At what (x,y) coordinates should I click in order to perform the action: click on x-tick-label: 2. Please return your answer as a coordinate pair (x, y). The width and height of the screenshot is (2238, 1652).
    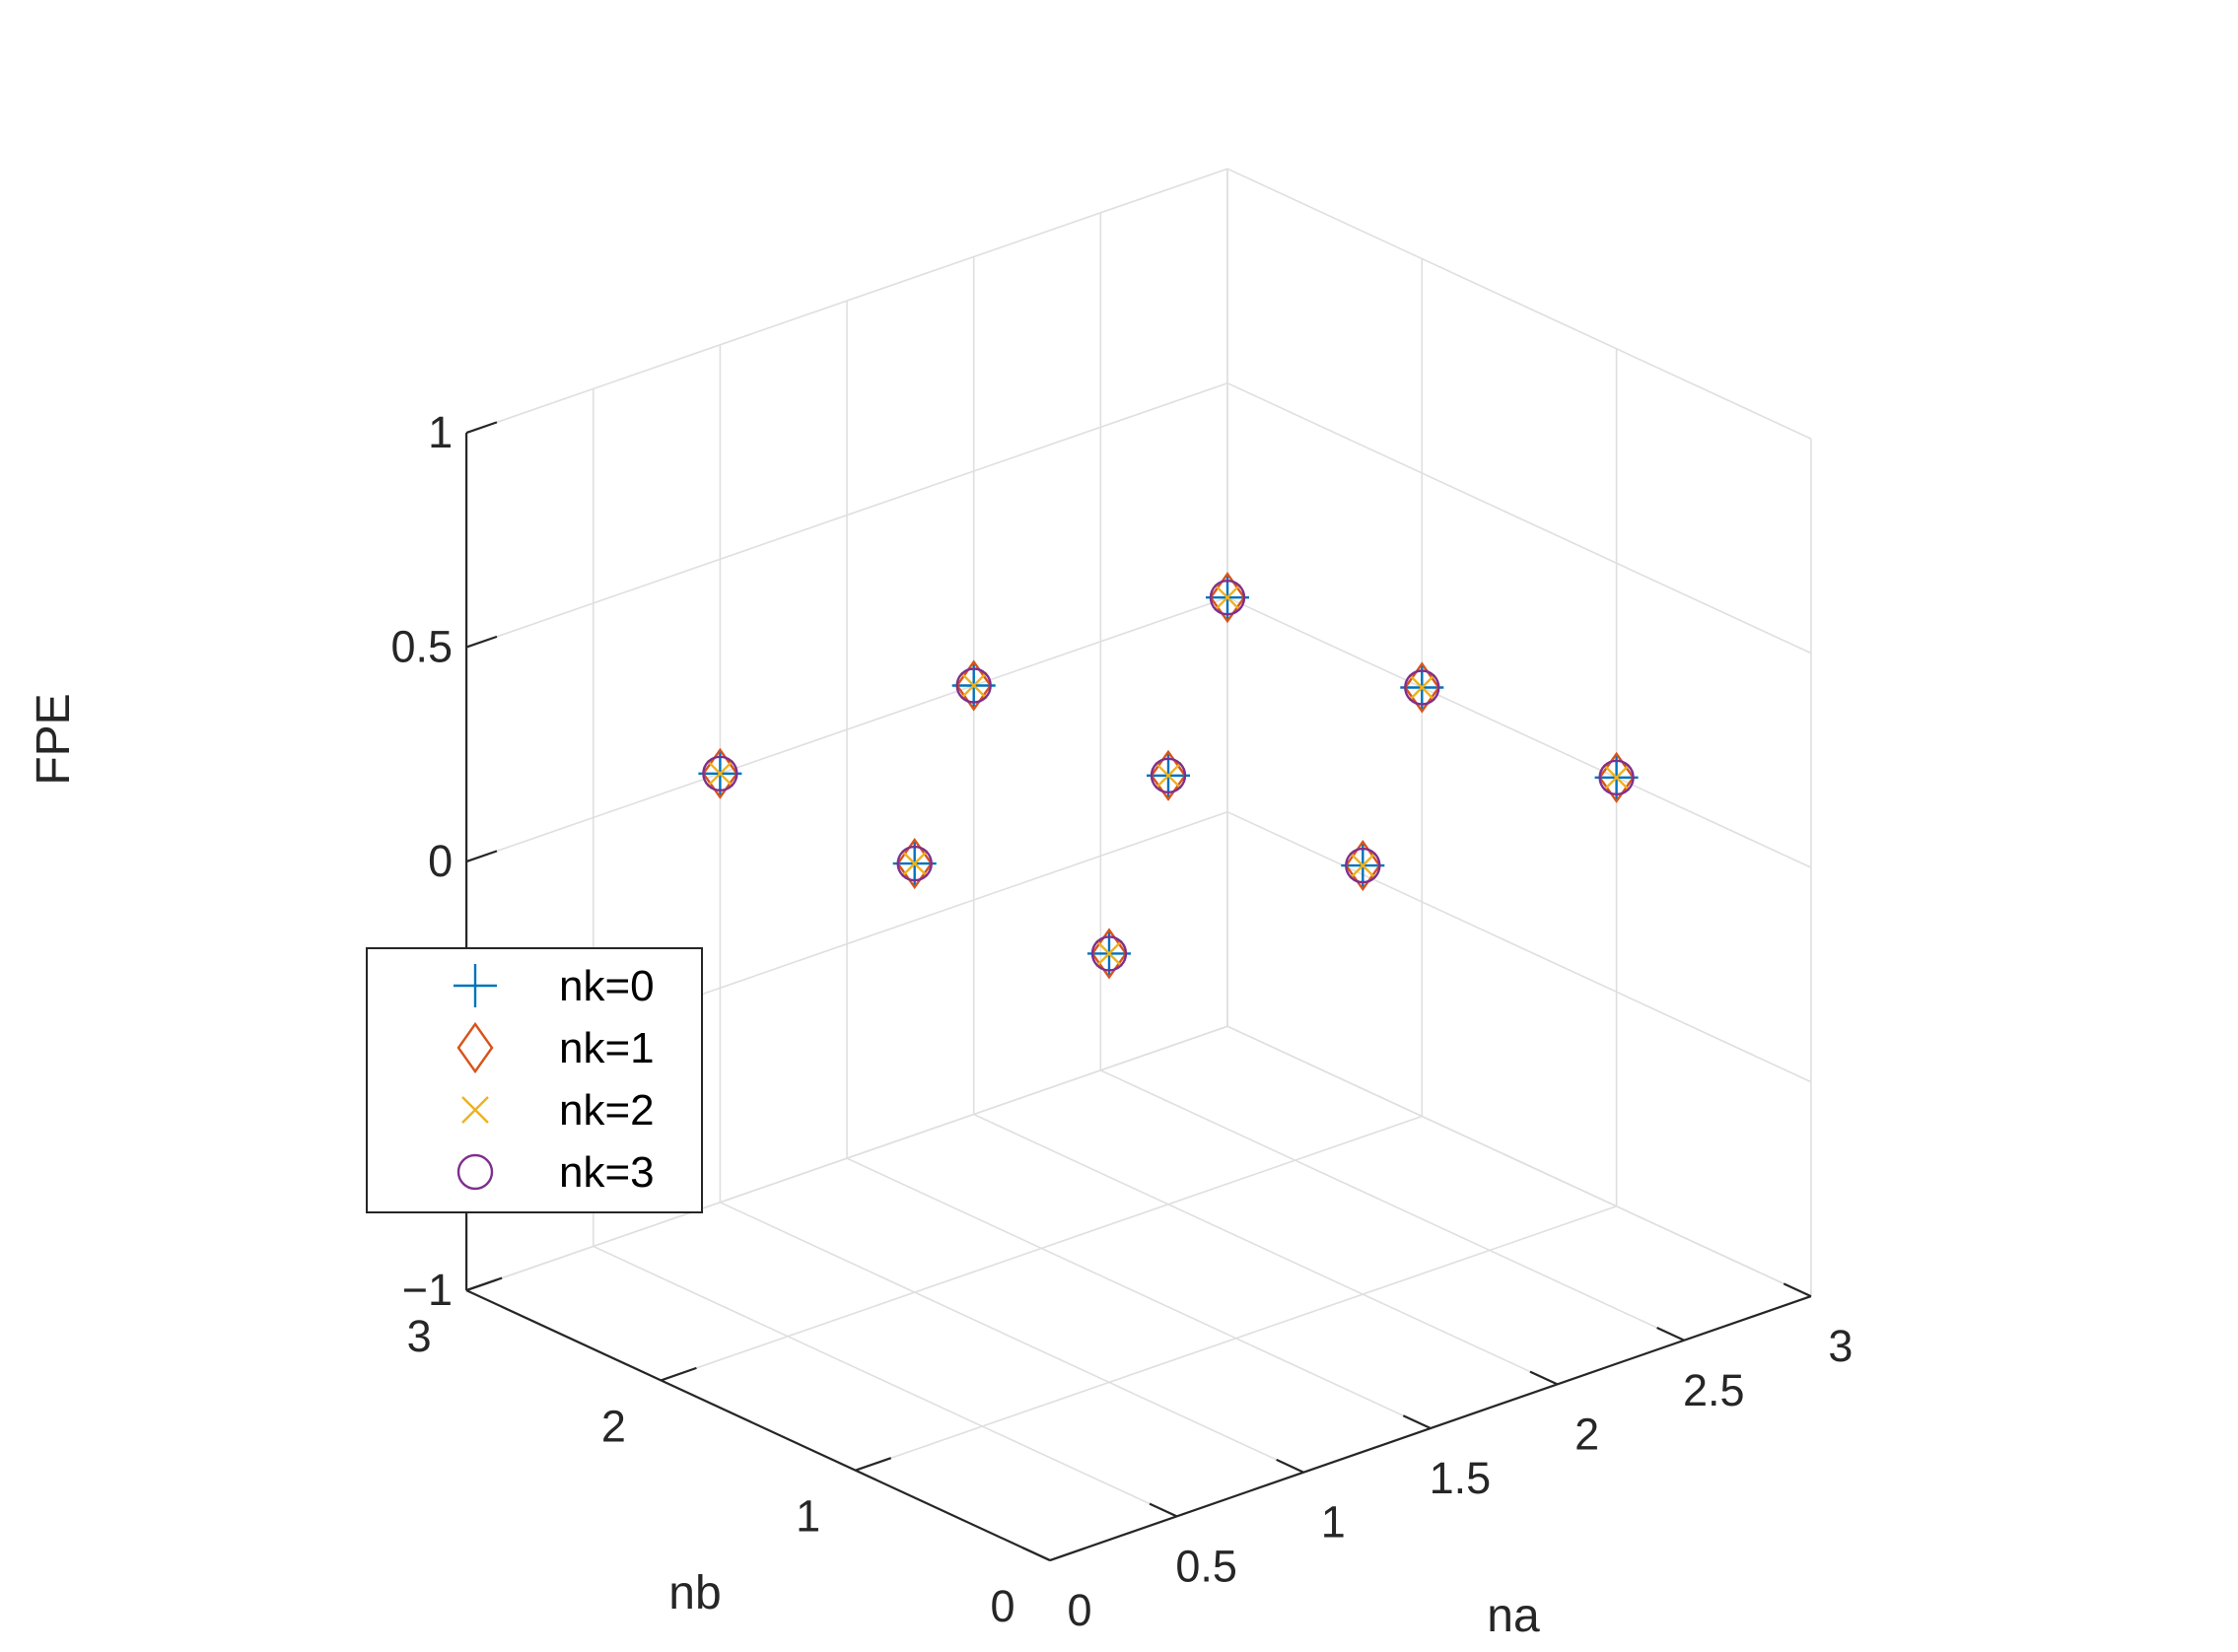
    Looking at the image, I should click on (1586, 1434).